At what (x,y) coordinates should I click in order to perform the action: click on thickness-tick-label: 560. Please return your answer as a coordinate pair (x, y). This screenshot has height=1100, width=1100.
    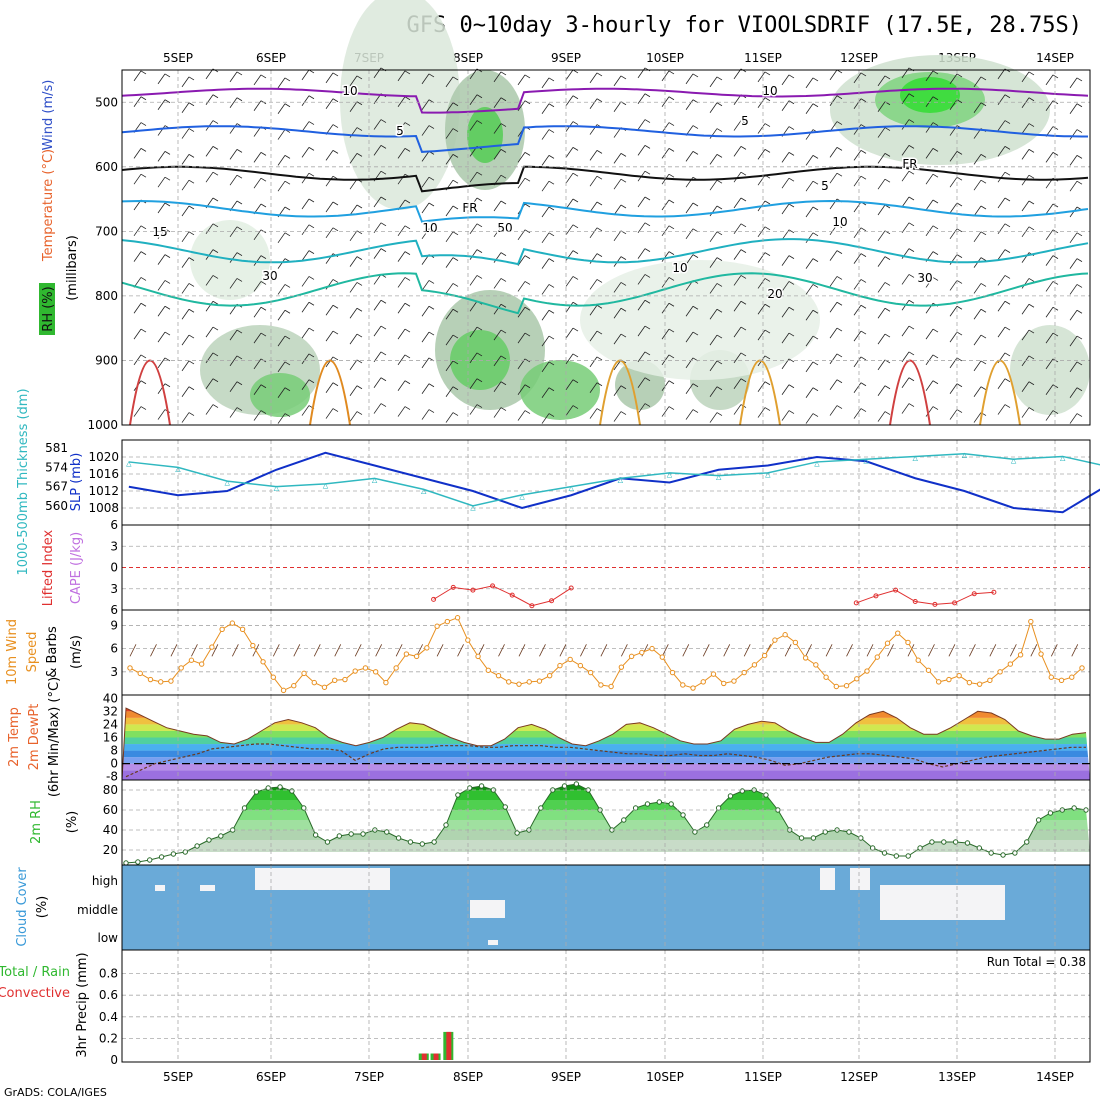
    Looking at the image, I should click on (56, 506).